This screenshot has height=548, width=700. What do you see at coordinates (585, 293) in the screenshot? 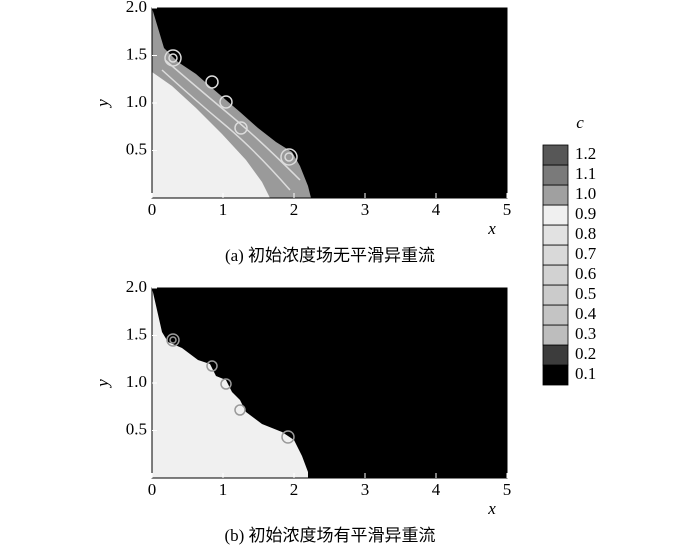
I see `colorbar-label: 0.5` at bounding box center [585, 293].